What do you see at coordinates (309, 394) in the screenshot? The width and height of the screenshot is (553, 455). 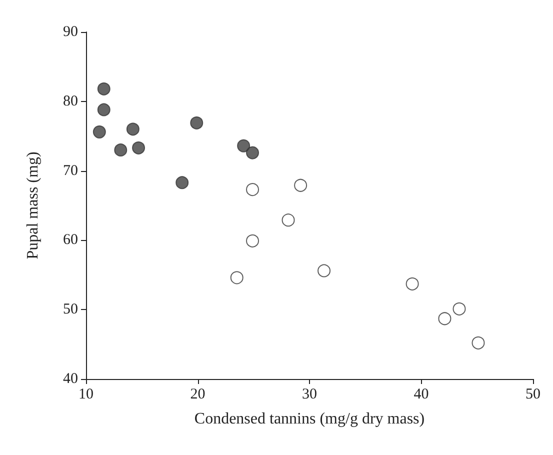 I see `x-tick-label: 30` at bounding box center [309, 394].